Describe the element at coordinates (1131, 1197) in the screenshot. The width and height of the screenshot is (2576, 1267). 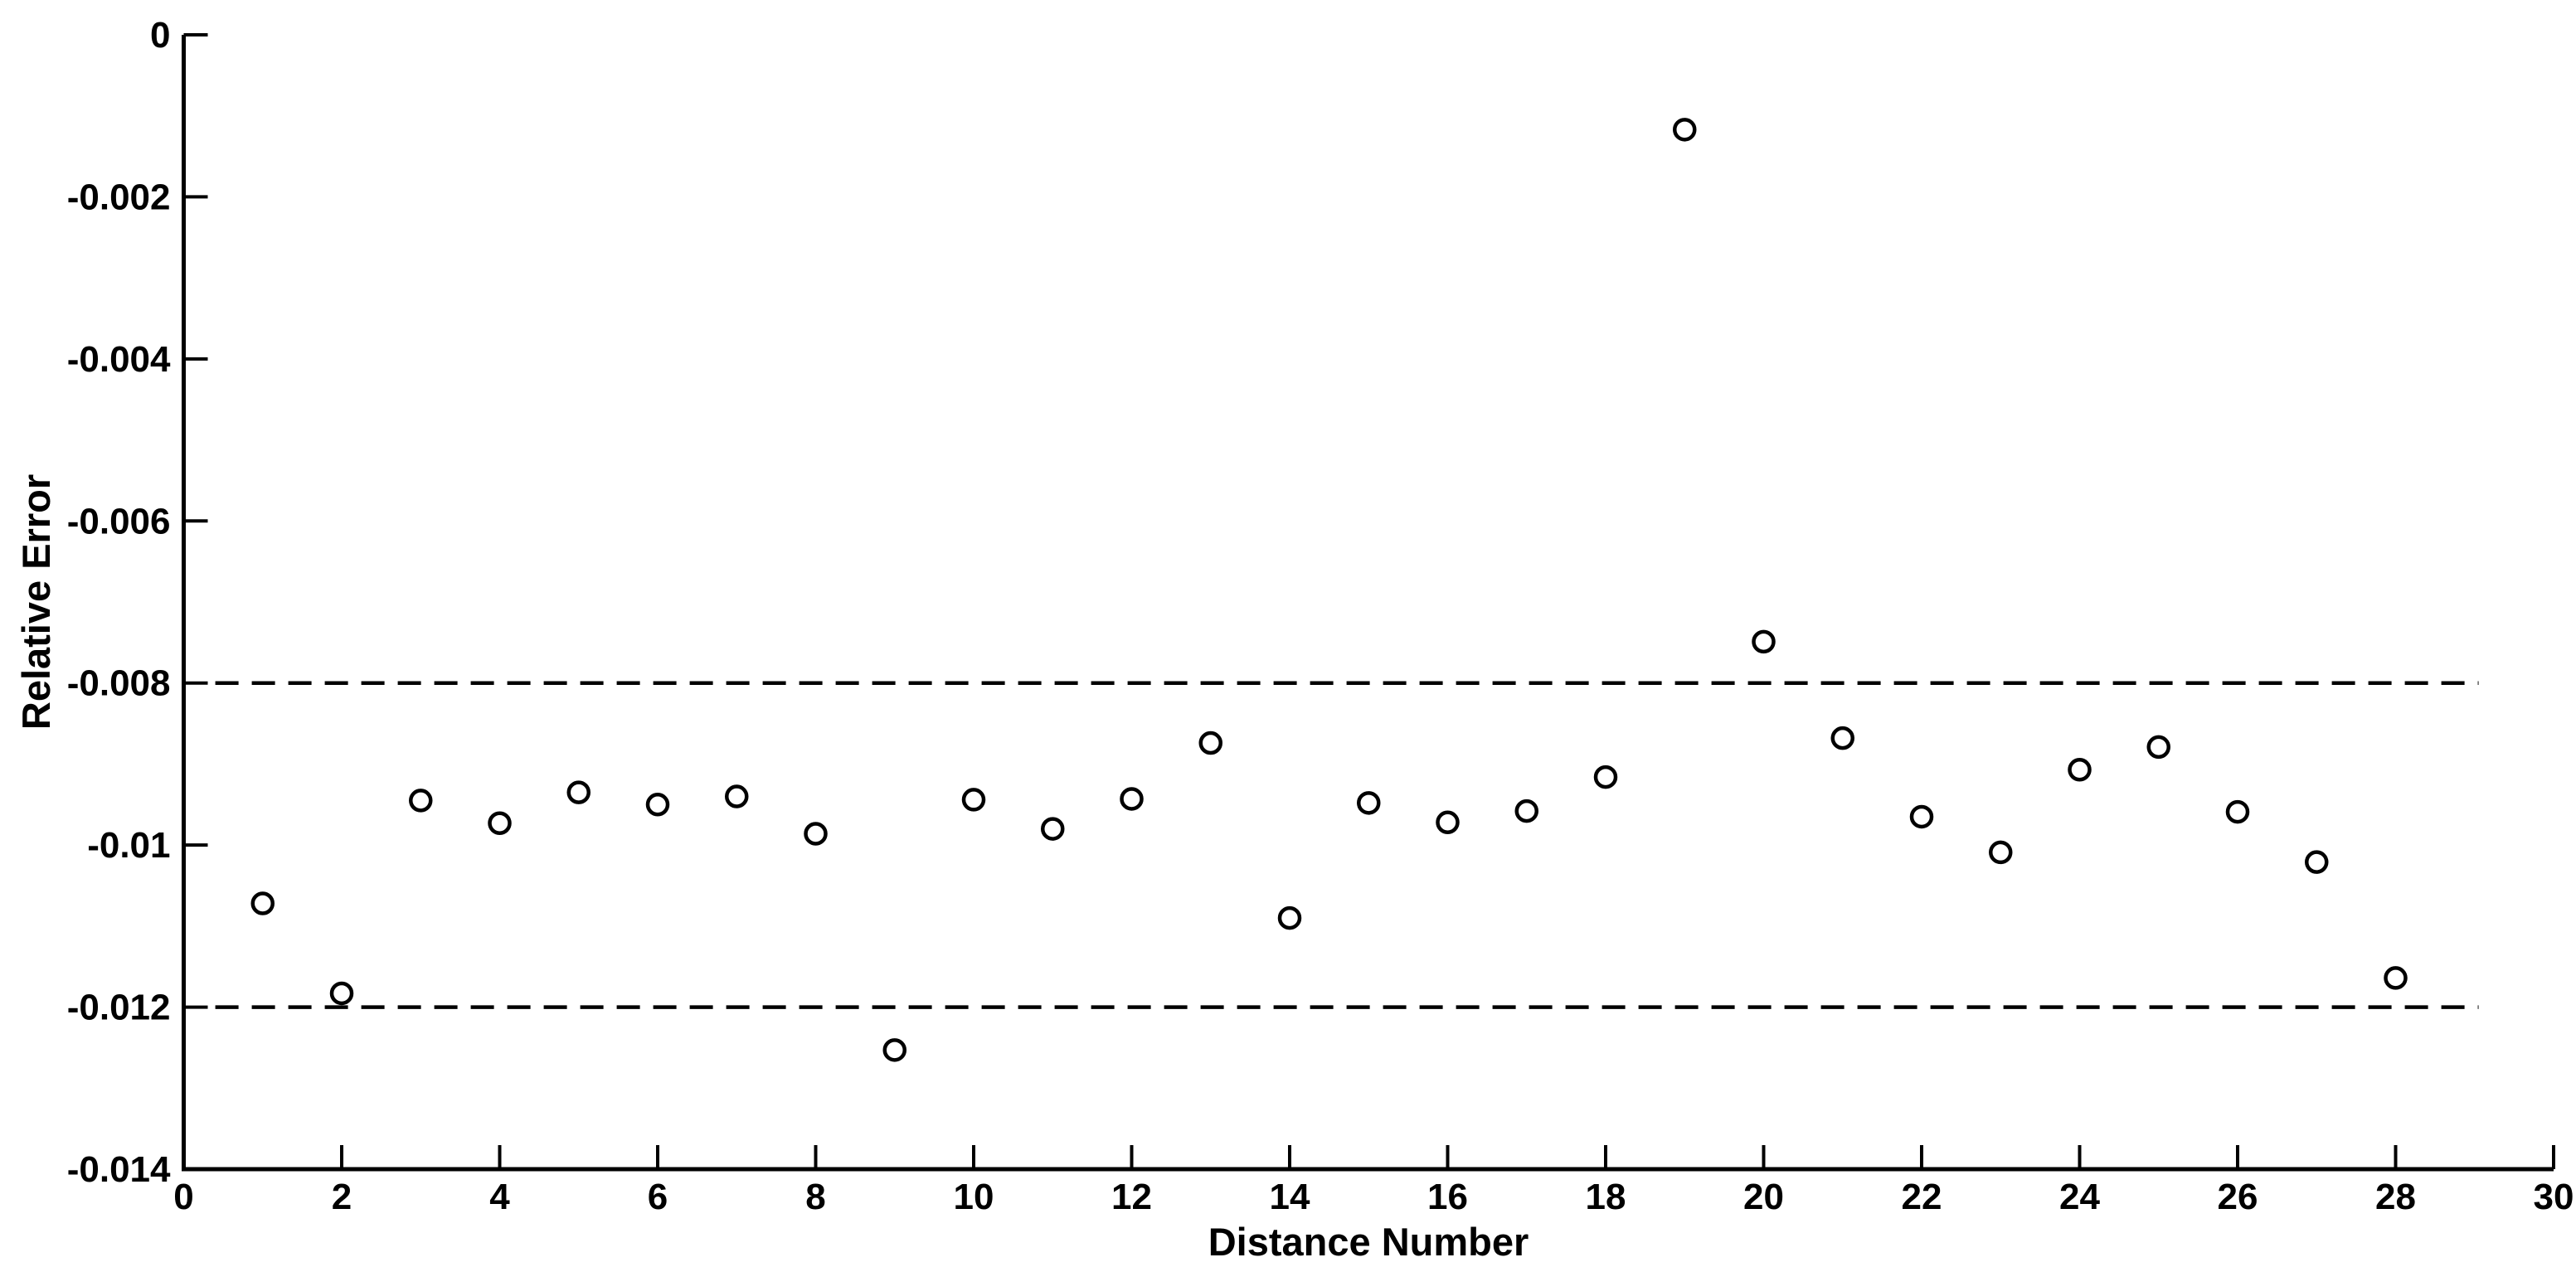
I see `x-tick-label: 12` at that location.